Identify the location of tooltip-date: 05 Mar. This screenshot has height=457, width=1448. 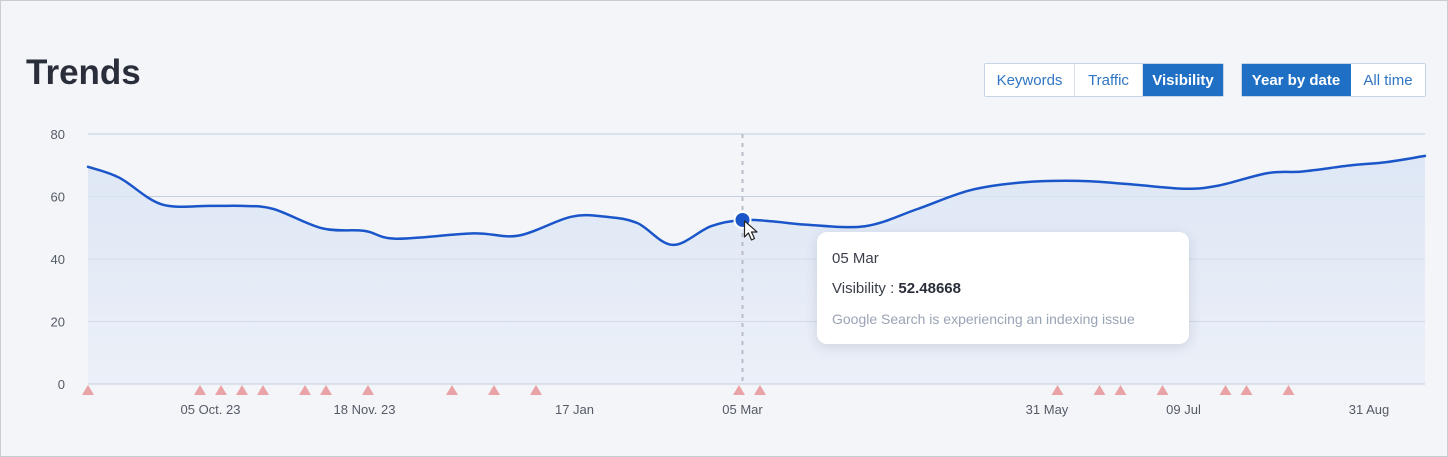
(855, 258).